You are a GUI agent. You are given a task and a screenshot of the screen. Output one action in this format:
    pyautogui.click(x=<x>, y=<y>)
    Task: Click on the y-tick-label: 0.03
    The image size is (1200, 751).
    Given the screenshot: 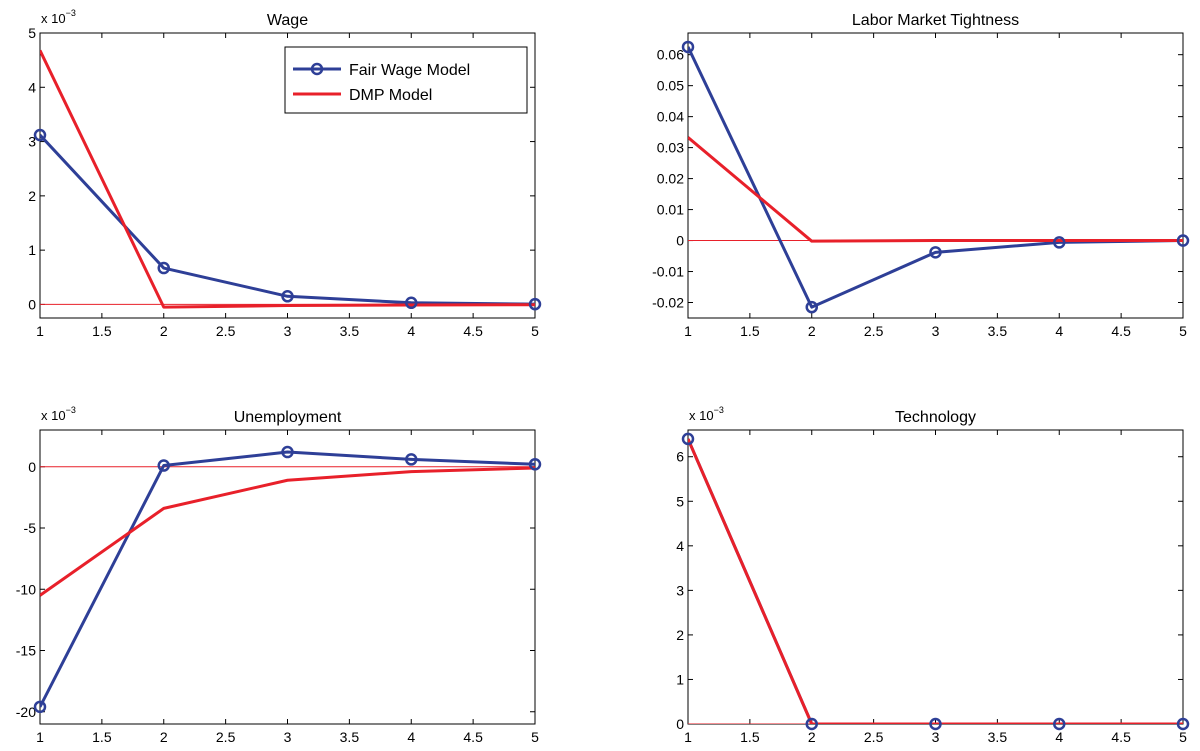 What is the action you would take?
    pyautogui.click(x=670, y=148)
    